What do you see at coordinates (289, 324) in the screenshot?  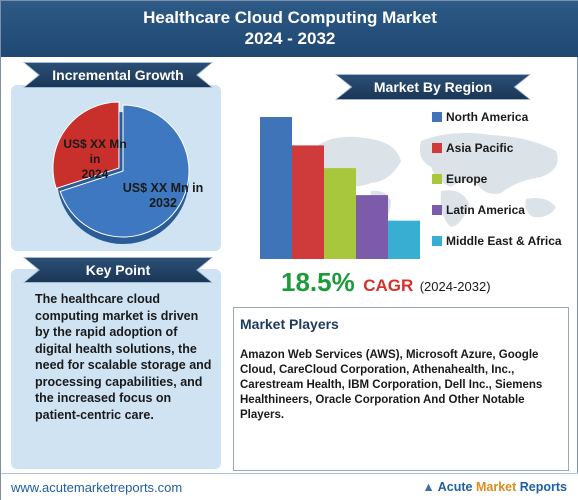 I see `market-players-title: Market Players` at bounding box center [289, 324].